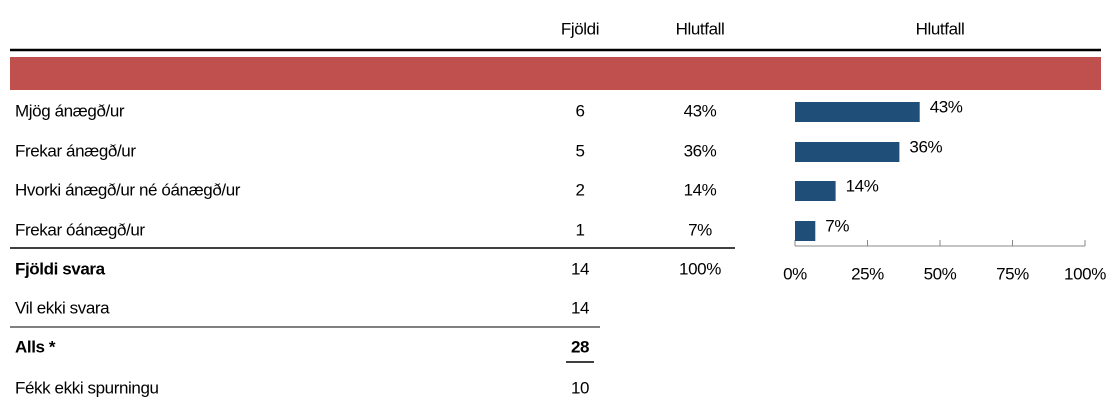  Describe the element at coordinates (1012, 273) in the screenshot. I see `x-tick-label: 75%` at that location.